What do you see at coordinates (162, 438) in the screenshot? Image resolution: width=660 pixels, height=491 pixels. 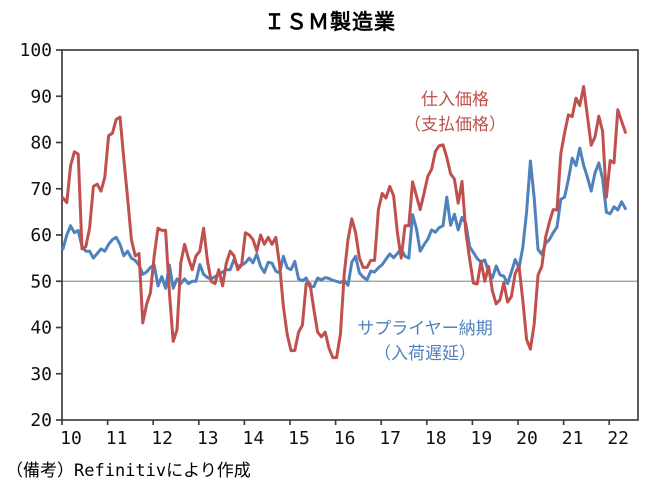 I see `x-tick-label: 12` at bounding box center [162, 438].